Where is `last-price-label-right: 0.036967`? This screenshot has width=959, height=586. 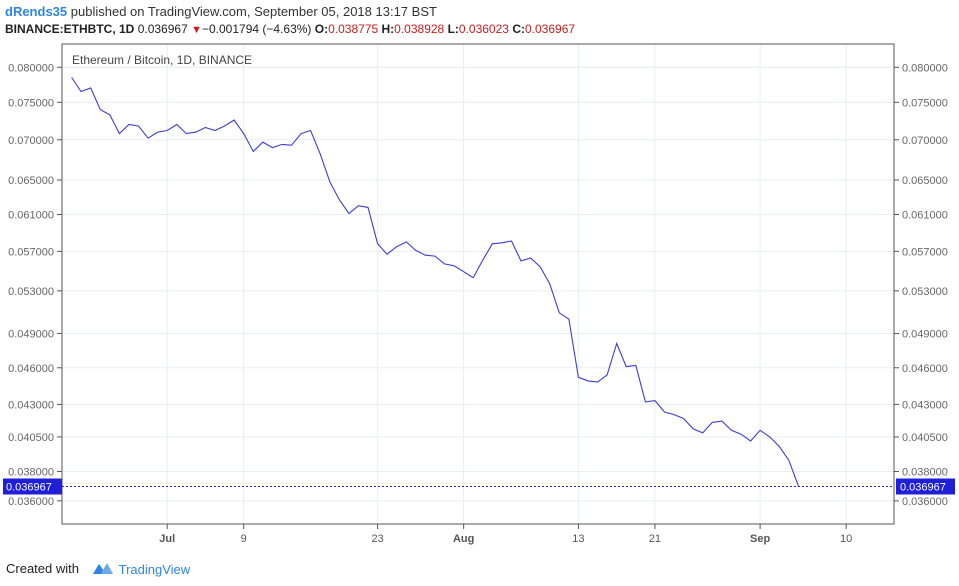 last-price-label-right: 0.036967 is located at coordinates (923, 487).